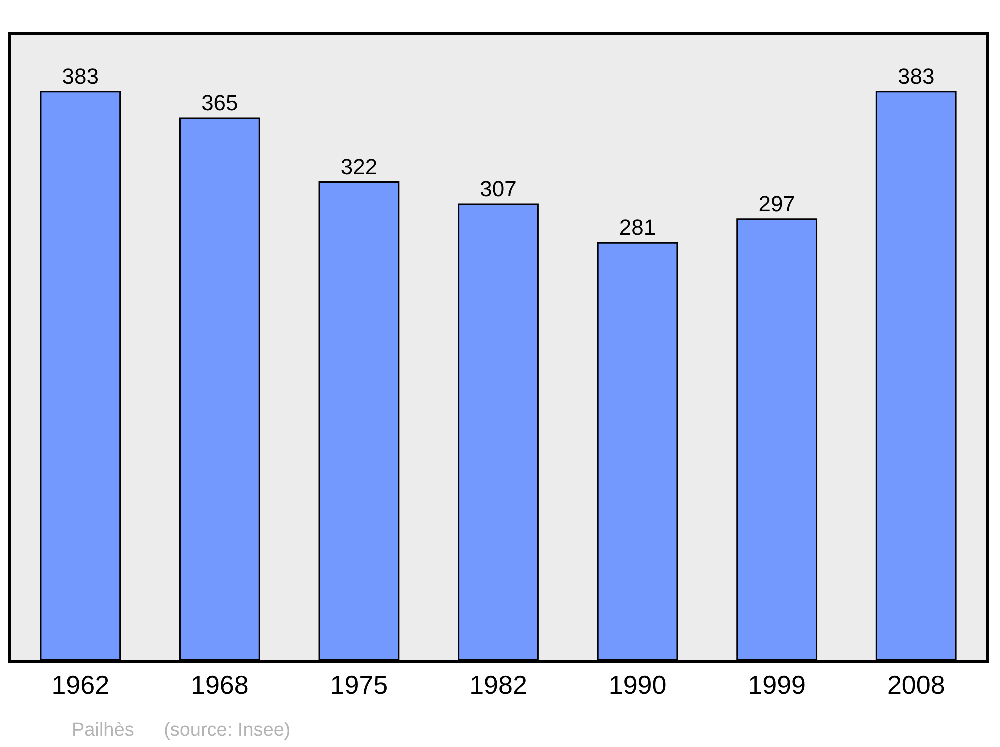  I want to click on x-tick-label: 2008, so click(916, 685).